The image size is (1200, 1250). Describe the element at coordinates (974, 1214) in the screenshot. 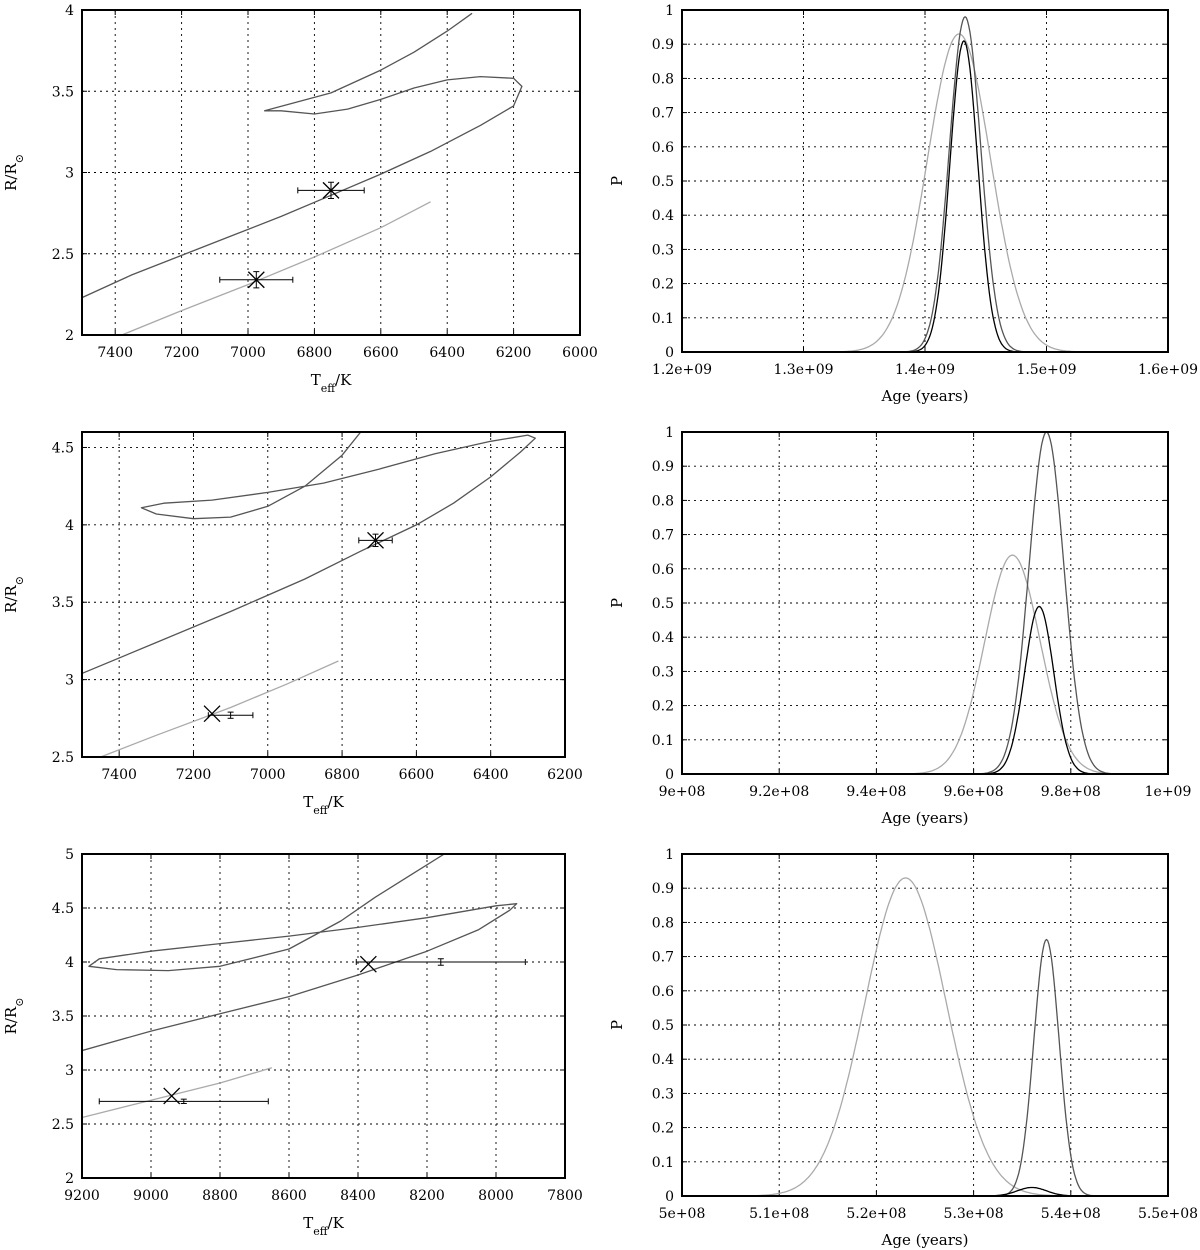

I see `x-tick-label: 5.3e+08` at that location.